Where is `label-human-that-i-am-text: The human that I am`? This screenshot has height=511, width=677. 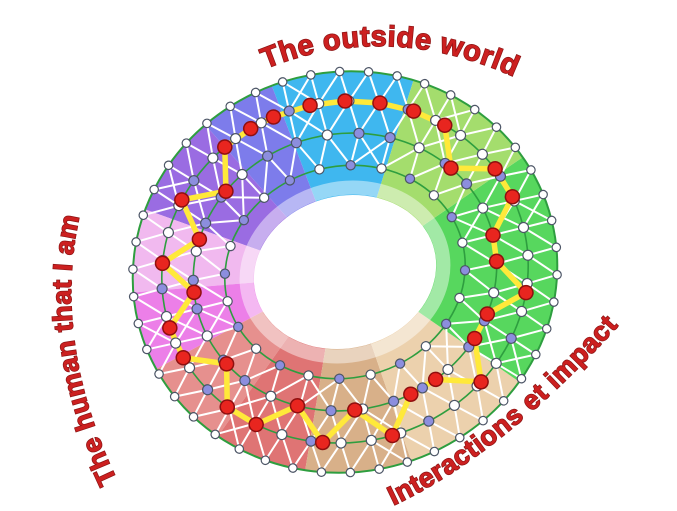 label-human-that-i-am-text: The human that I am is located at coordinates (84, 351).